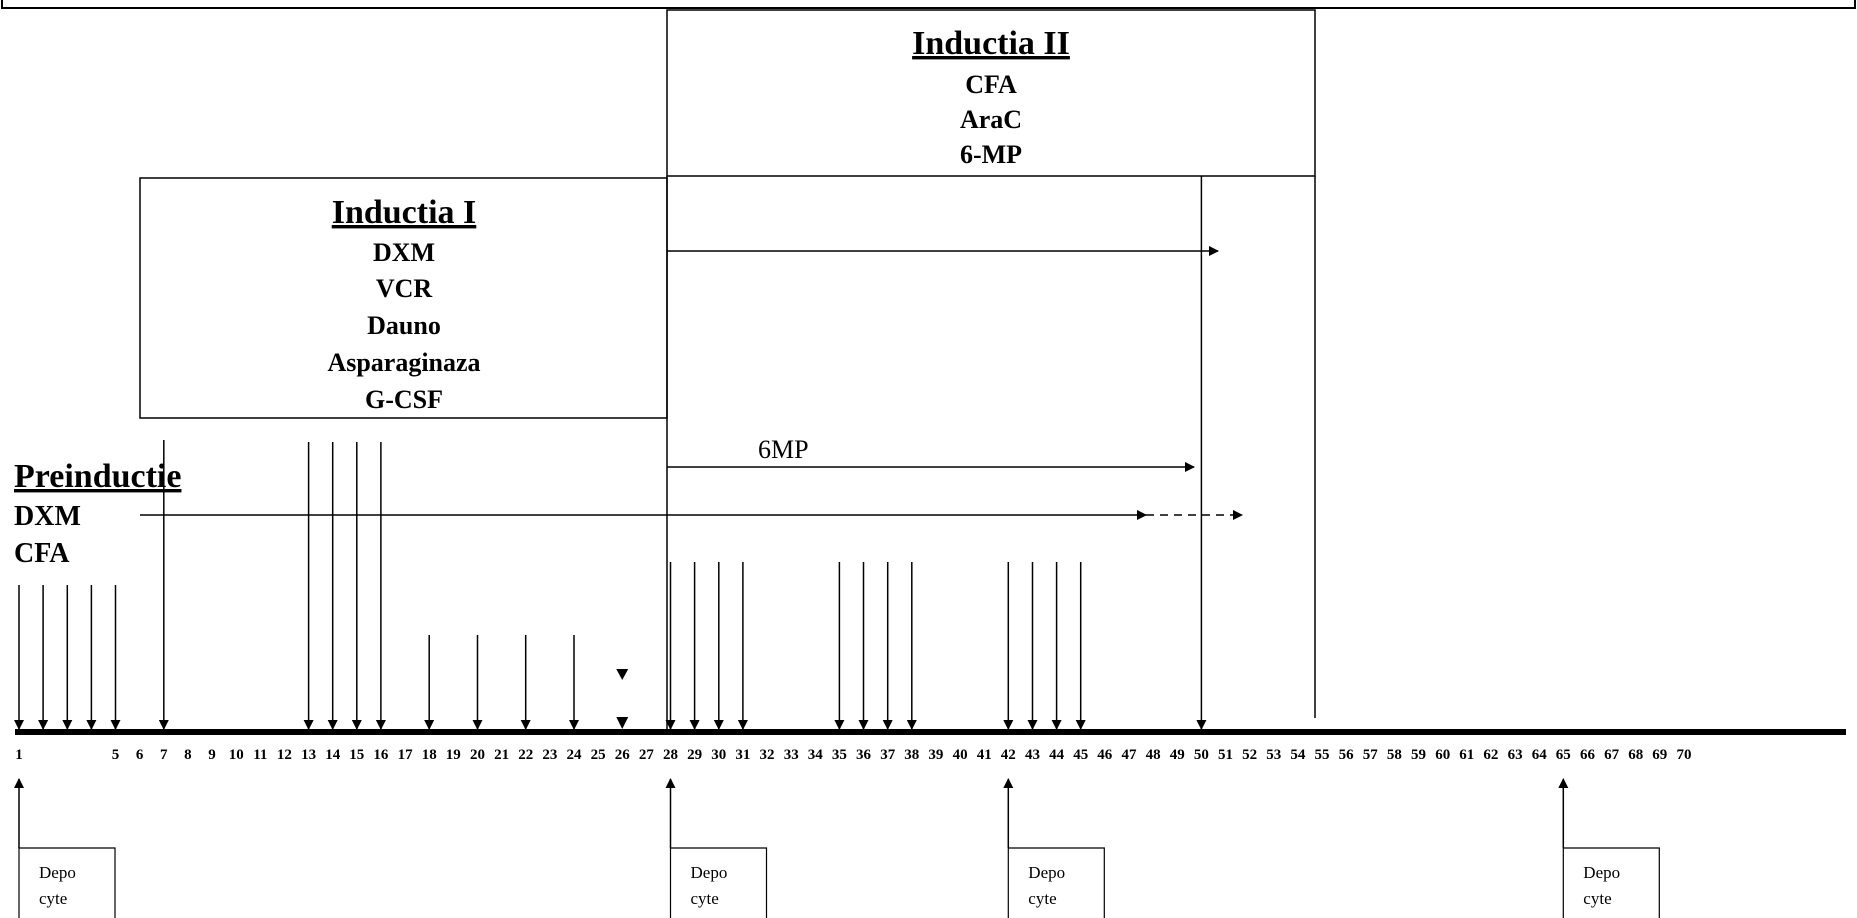 This screenshot has height=918, width=1857. What do you see at coordinates (1130, 755) in the screenshot?
I see `tick-label-47: 47` at bounding box center [1130, 755].